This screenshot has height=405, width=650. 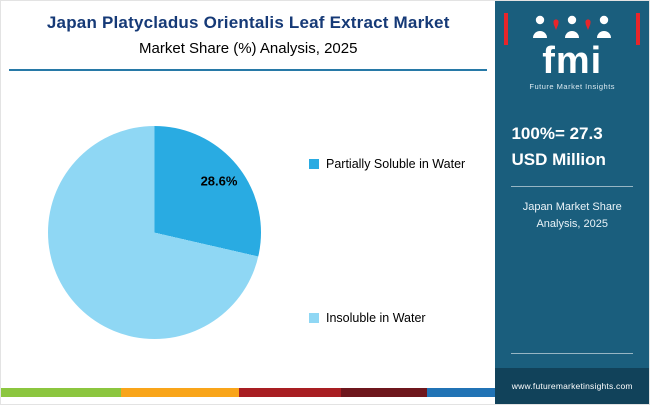 I want to click on sidebar-divider-top, so click(x=572, y=187).